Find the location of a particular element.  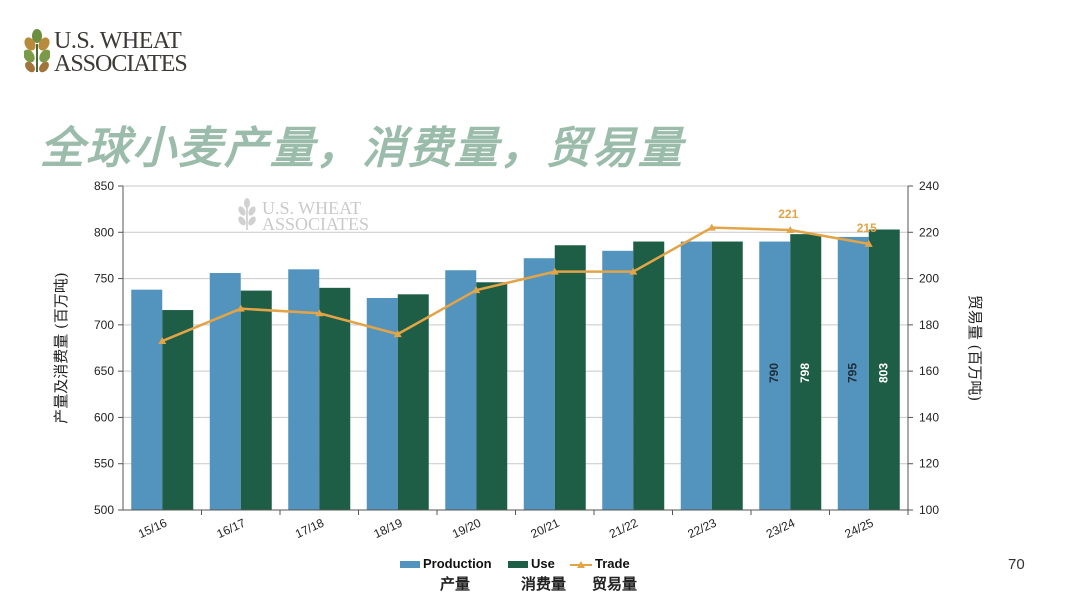

x-tick-label: 24/25 is located at coordinates (858, 529).